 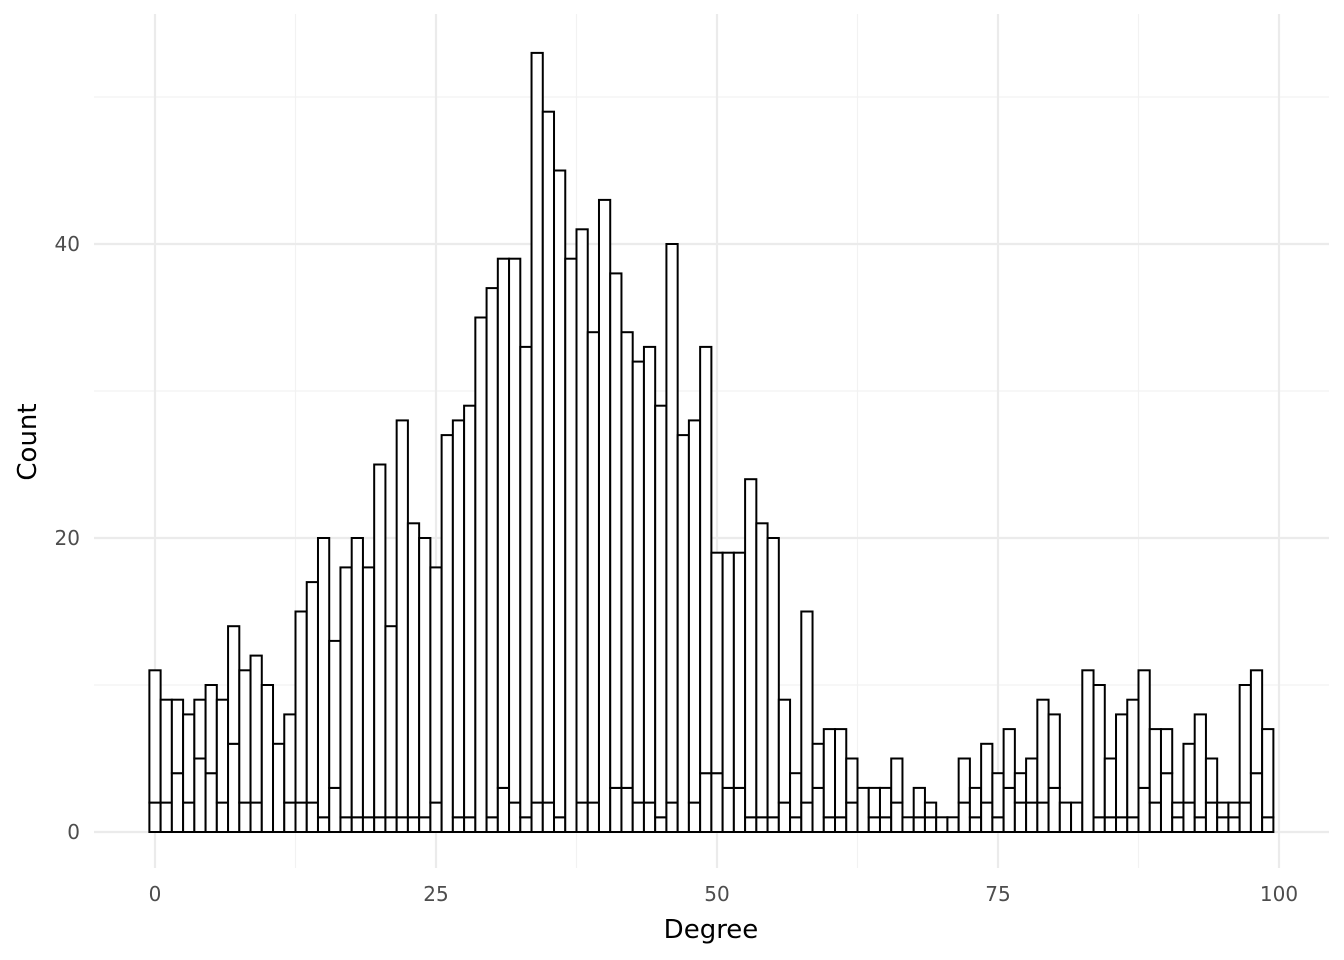 What do you see at coordinates (723, 894) in the screenshot?
I see `x-axis-tick-labels: 0 25 50 75 100` at bounding box center [723, 894].